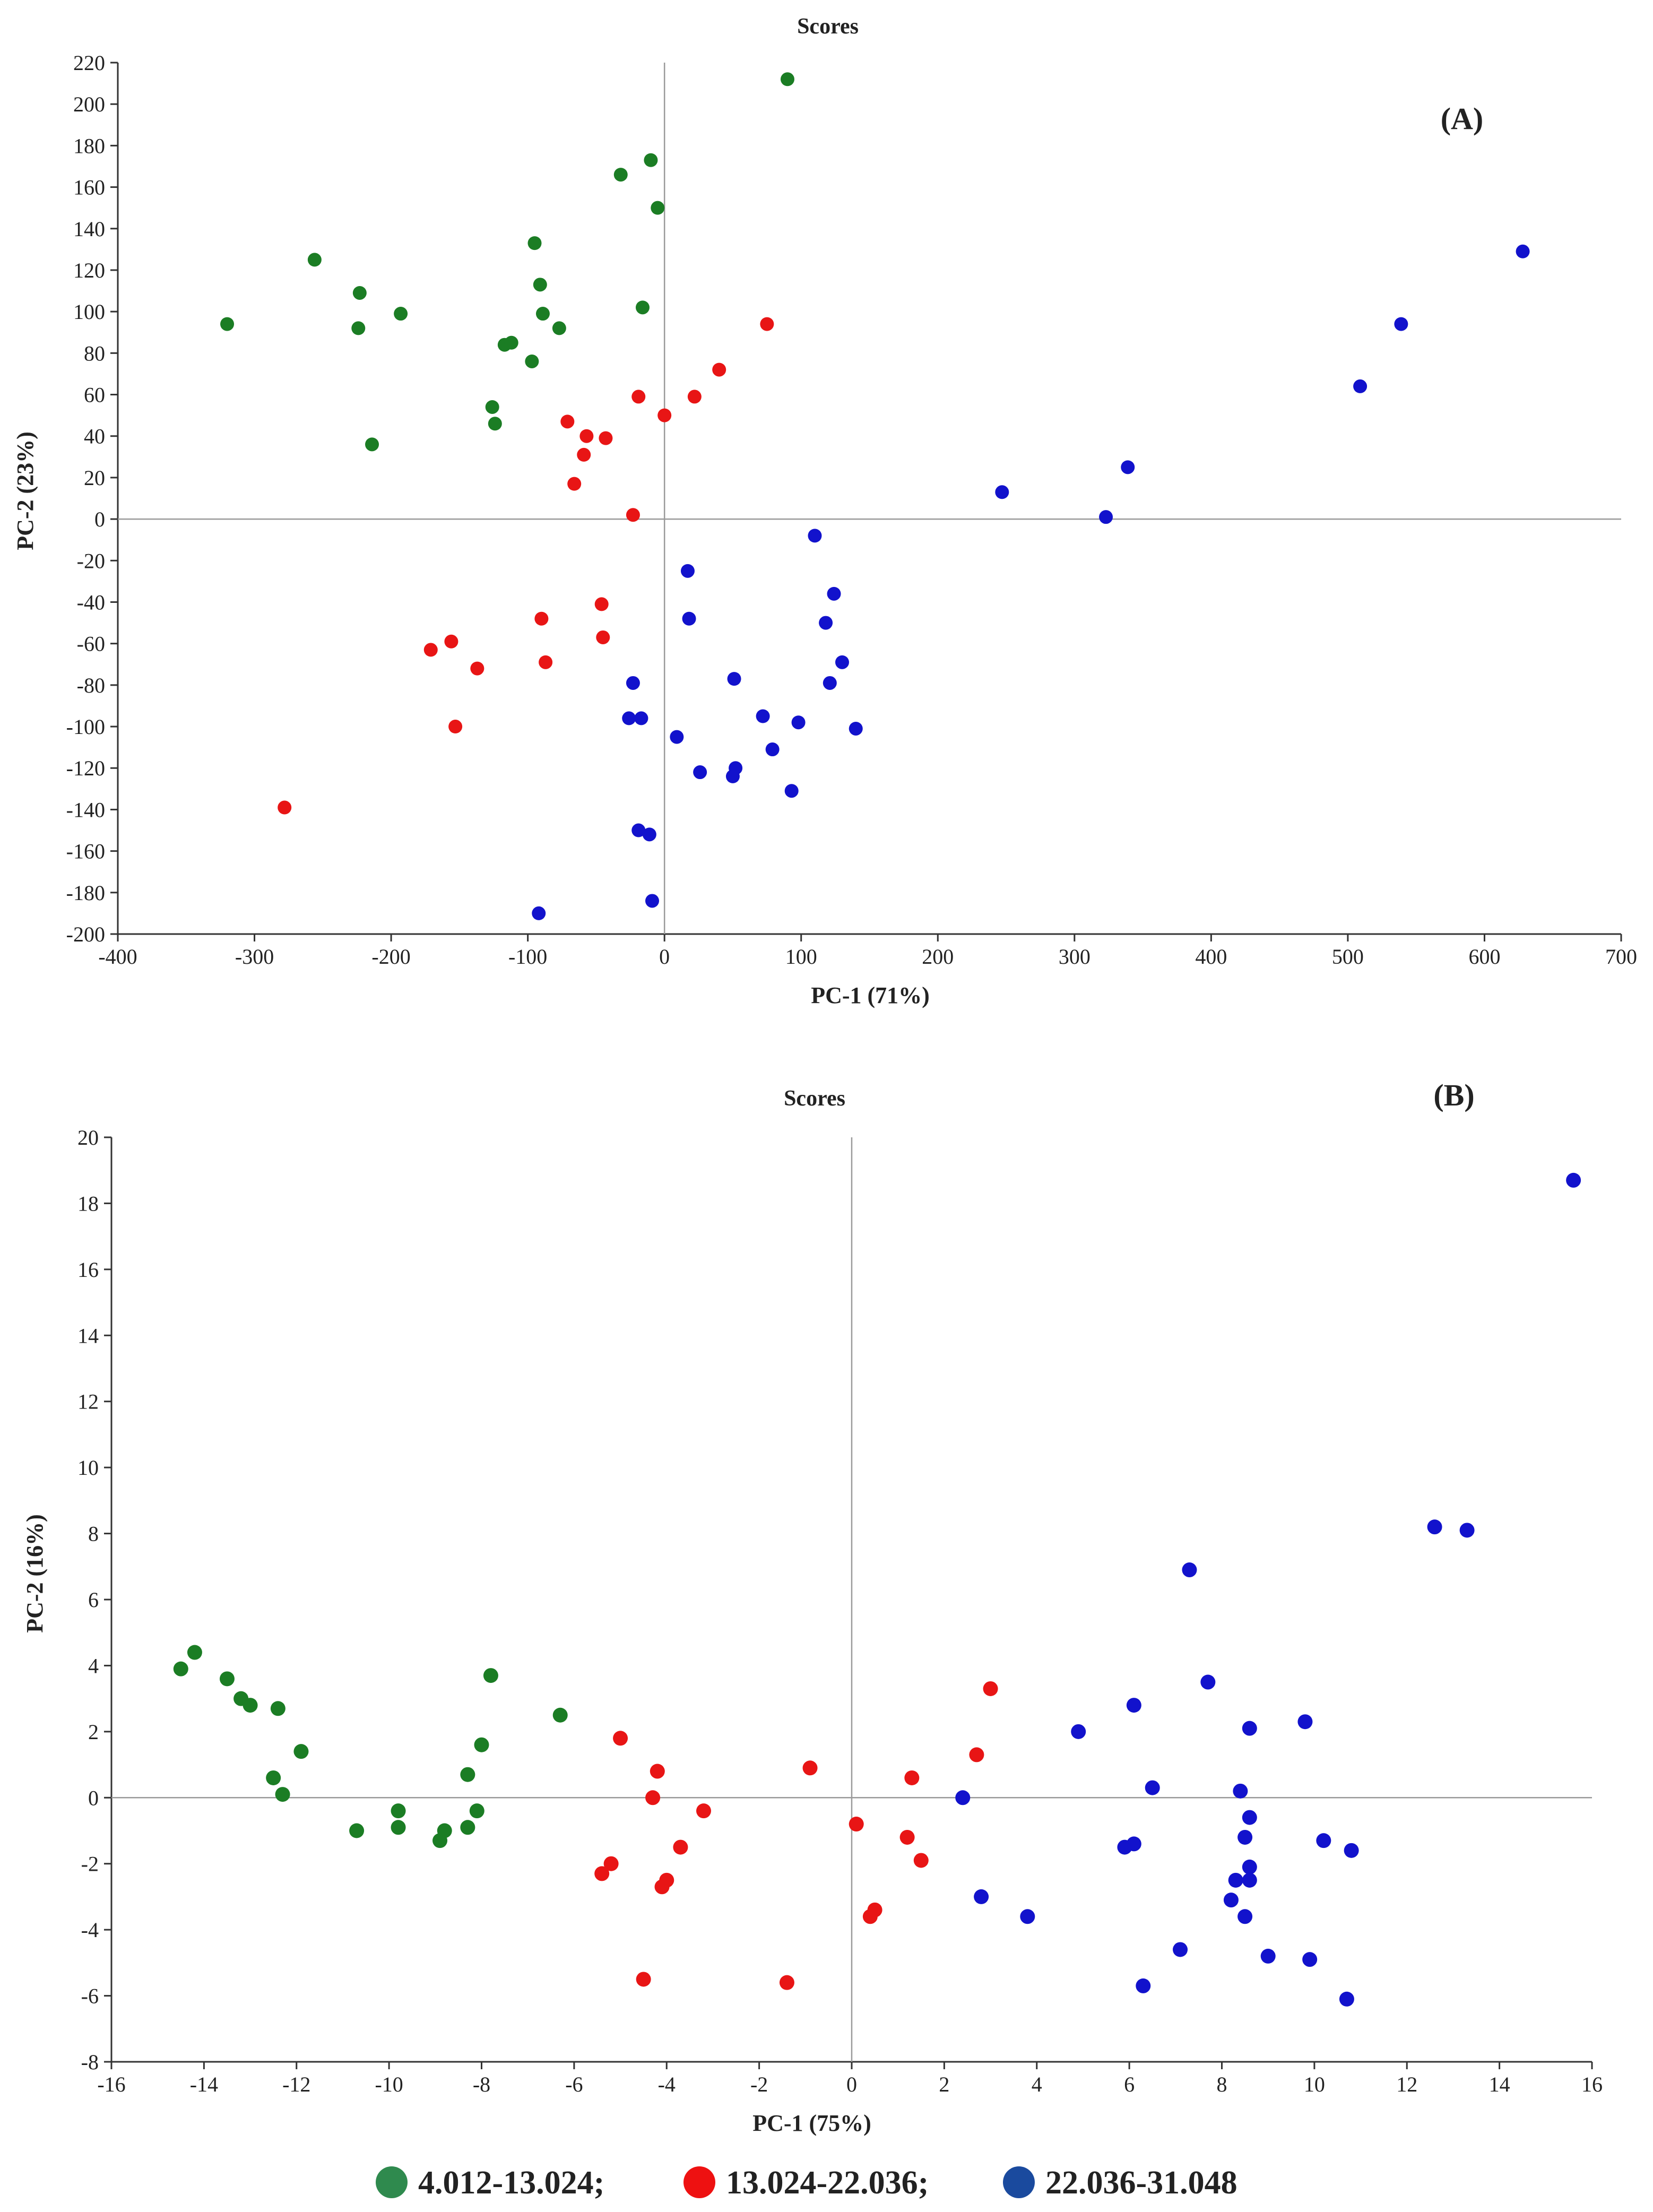 This screenshot has height=2212, width=1653. I want to click on y-tick-label: 80, so click(94, 353).